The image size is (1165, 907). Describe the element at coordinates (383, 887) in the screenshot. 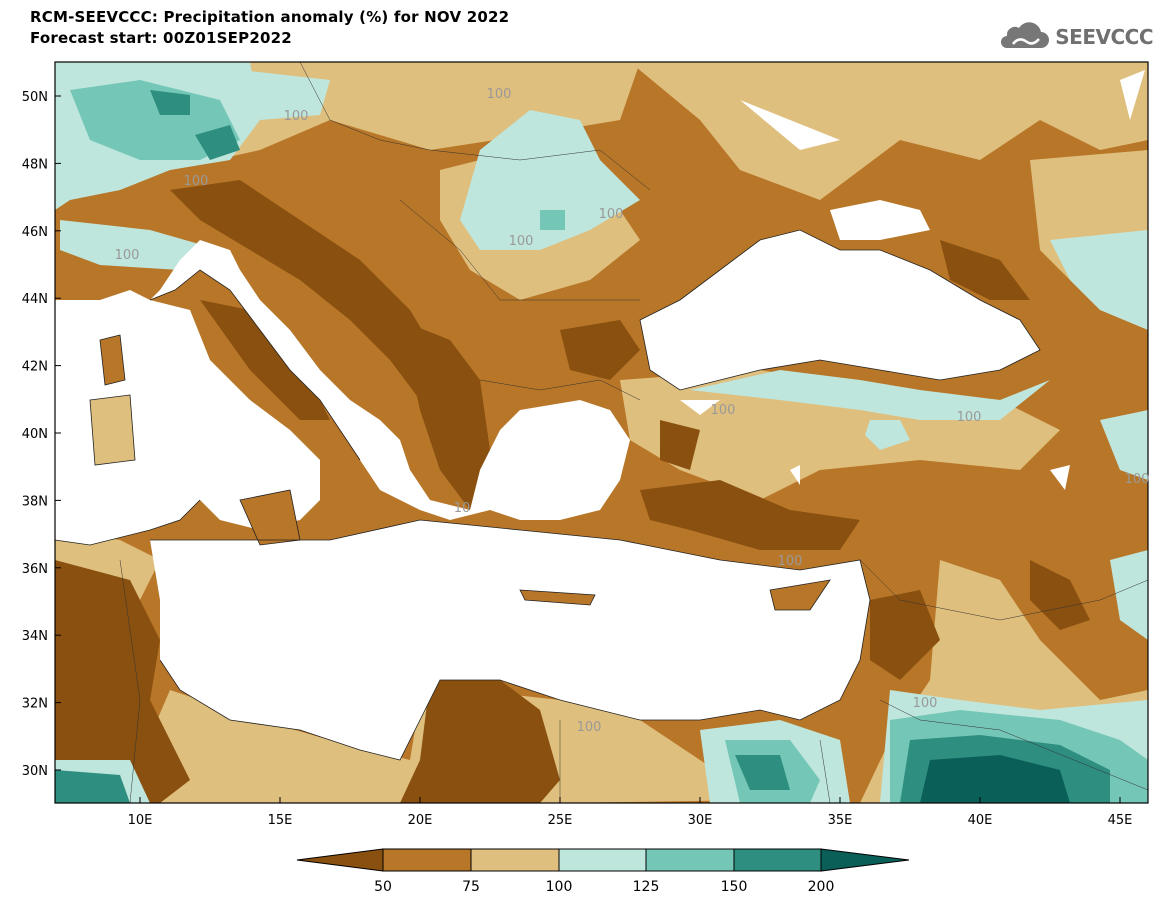

I see `colorbar-label: 50` at that location.